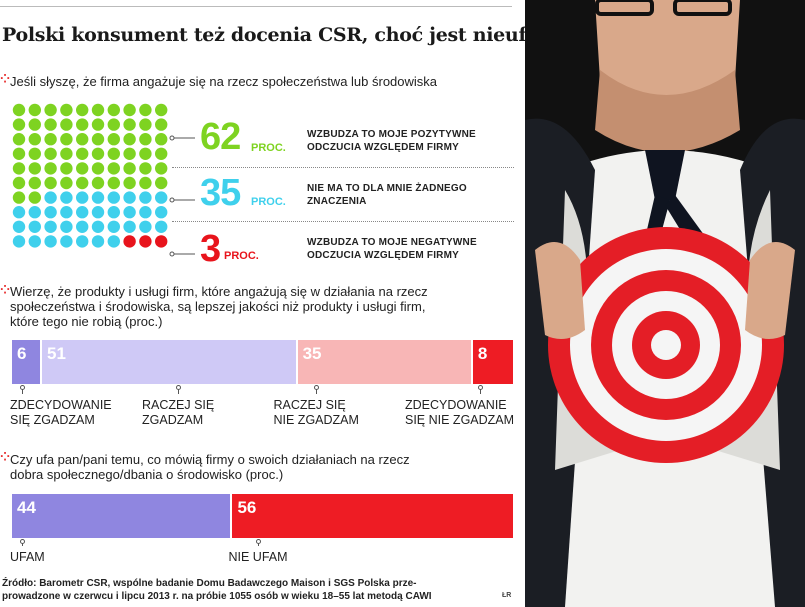  Describe the element at coordinates (460, 412) in the screenshot. I see `category-label: ZDECYDOWANIE SIĘ NIE ZGADZAM` at that location.